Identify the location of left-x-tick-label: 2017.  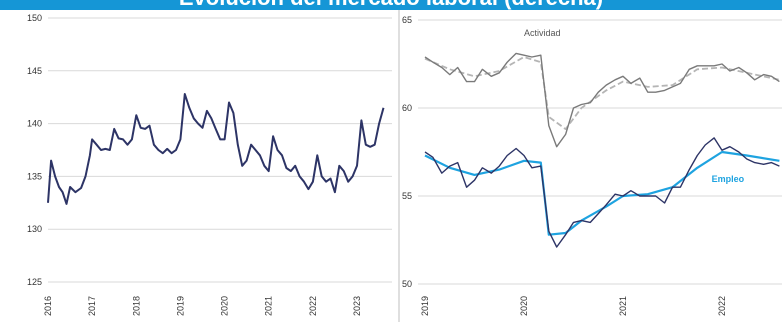
(92, 306).